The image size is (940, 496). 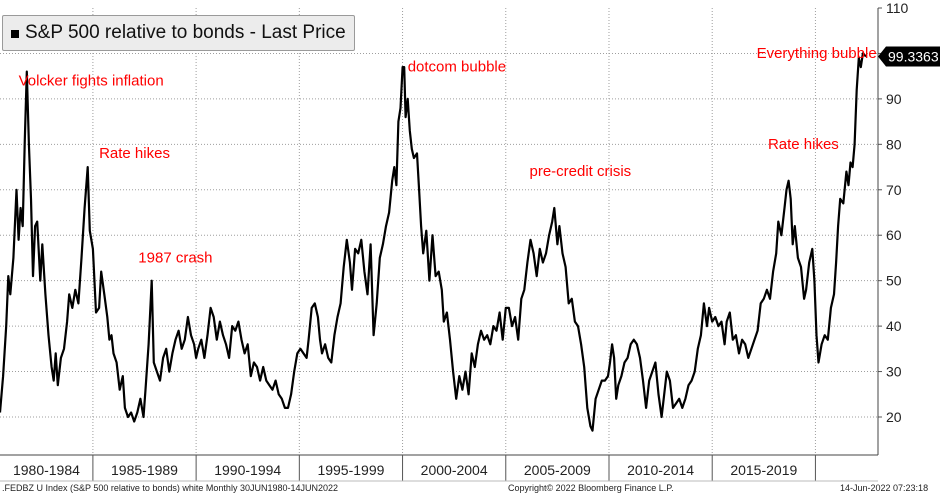 I want to click on x-period-label: 1985-1989, so click(x=144, y=470).